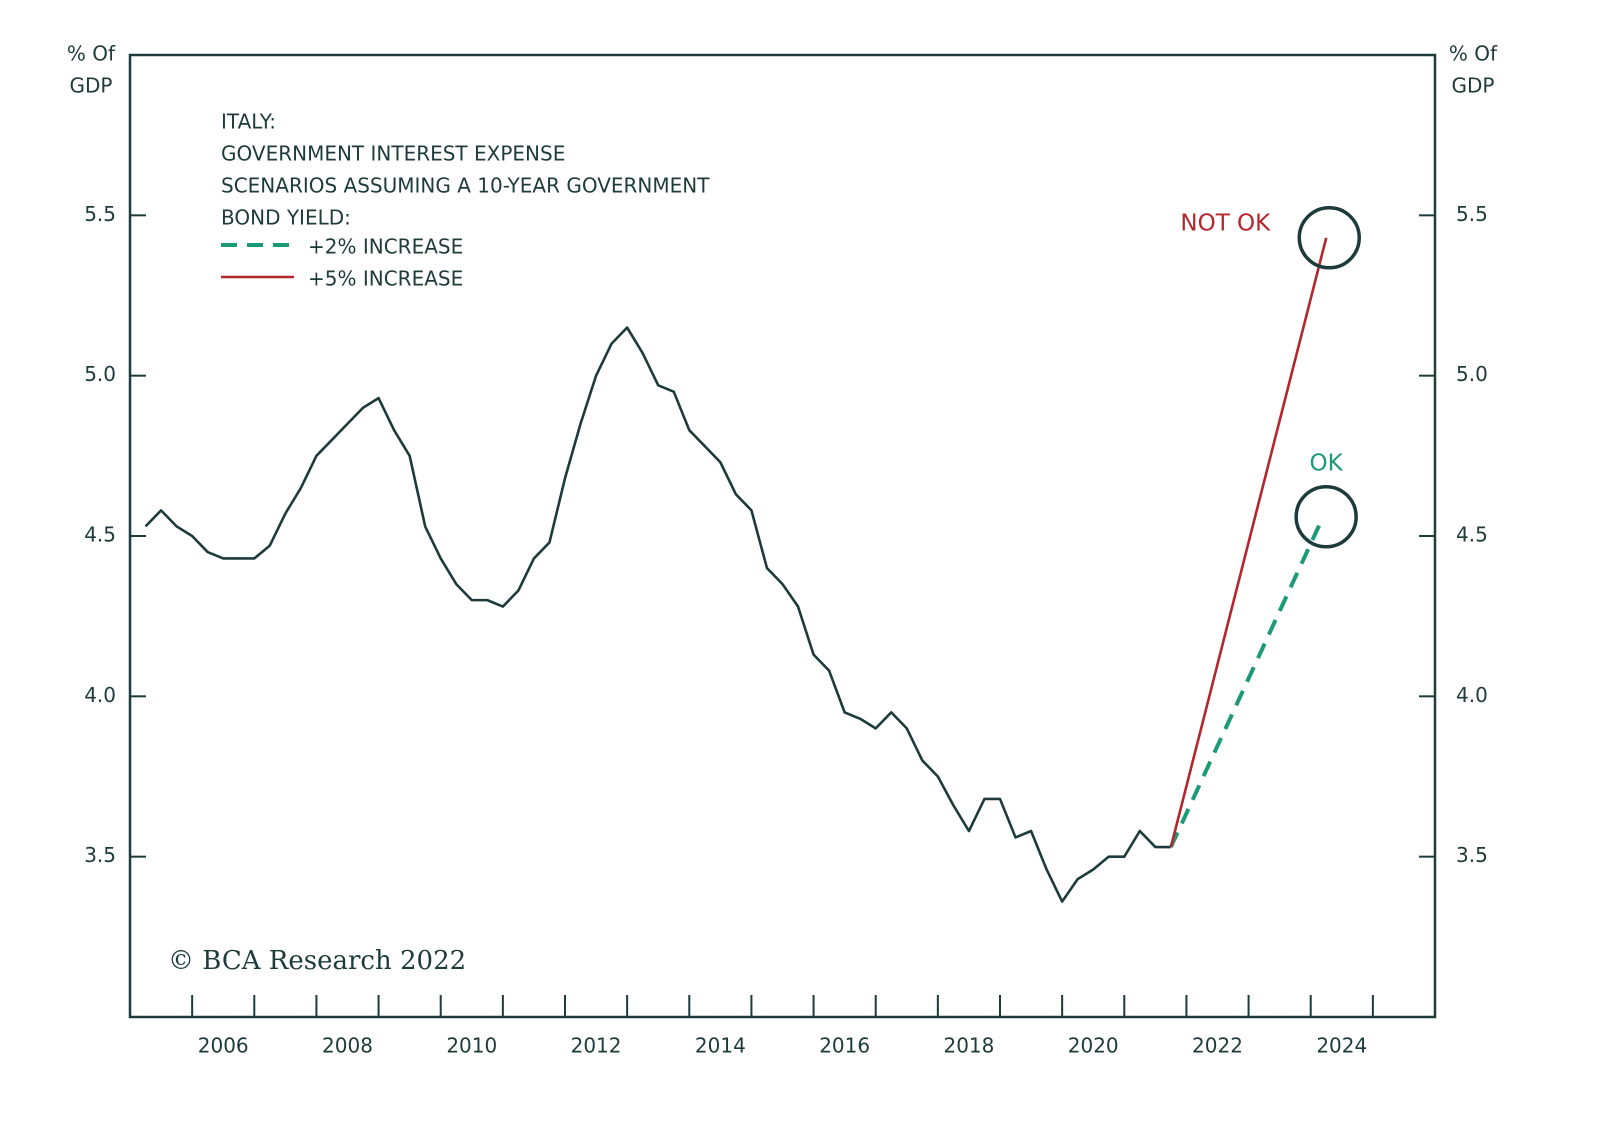  What do you see at coordinates (91, 54) in the screenshot?
I see `y-axis-label: % Of` at bounding box center [91, 54].